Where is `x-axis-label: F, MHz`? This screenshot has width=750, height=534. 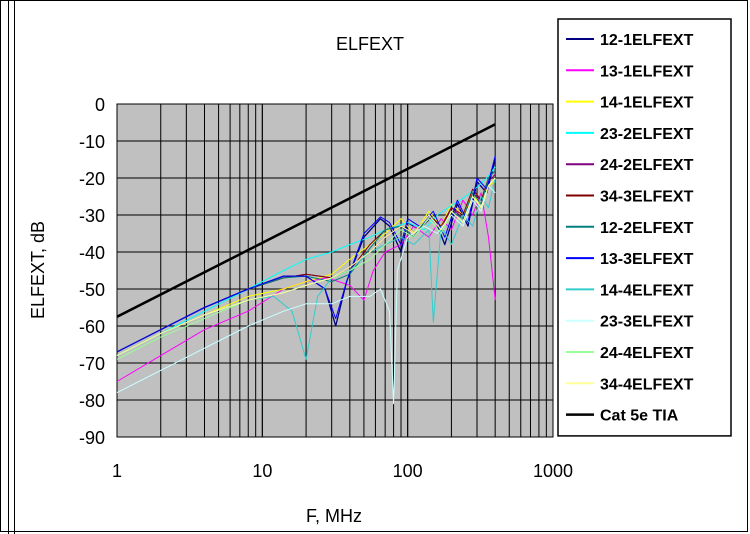
x-axis-label: F, MHz is located at coordinates (334, 516).